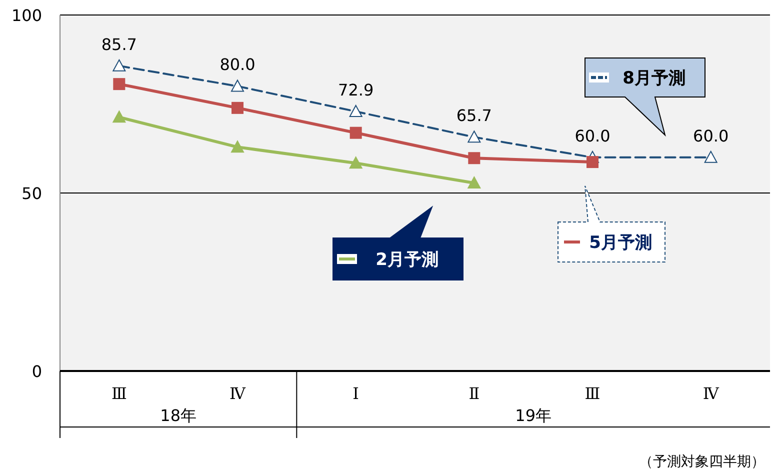 This screenshot has height=474, width=772. I want to click on text: 19年, so click(533, 415).